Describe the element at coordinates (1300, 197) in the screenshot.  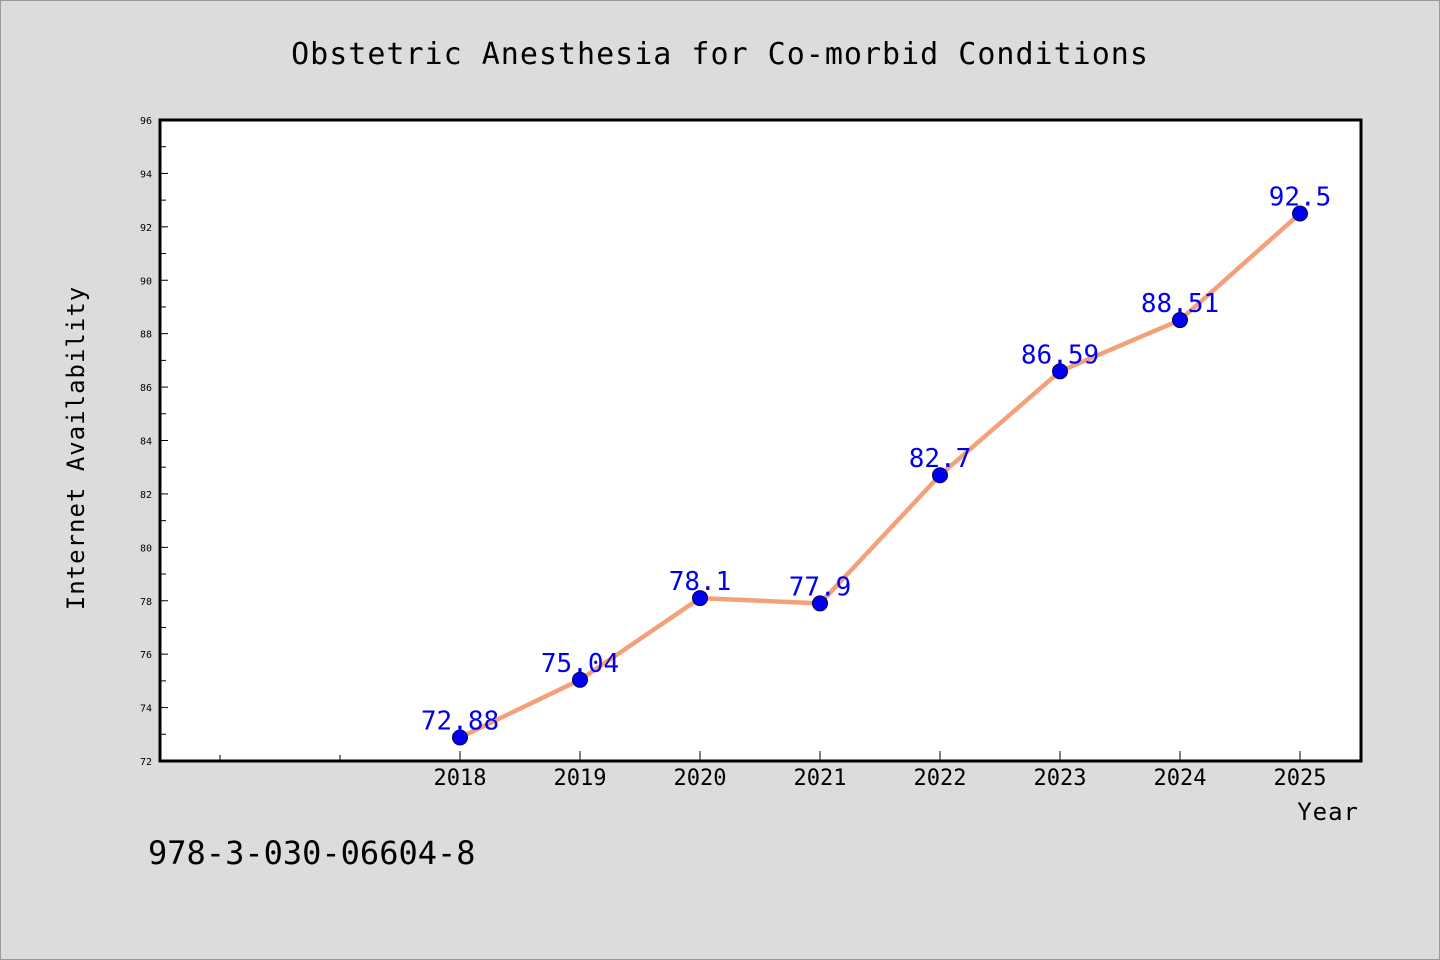
I see `data-label: 92.5` at that location.